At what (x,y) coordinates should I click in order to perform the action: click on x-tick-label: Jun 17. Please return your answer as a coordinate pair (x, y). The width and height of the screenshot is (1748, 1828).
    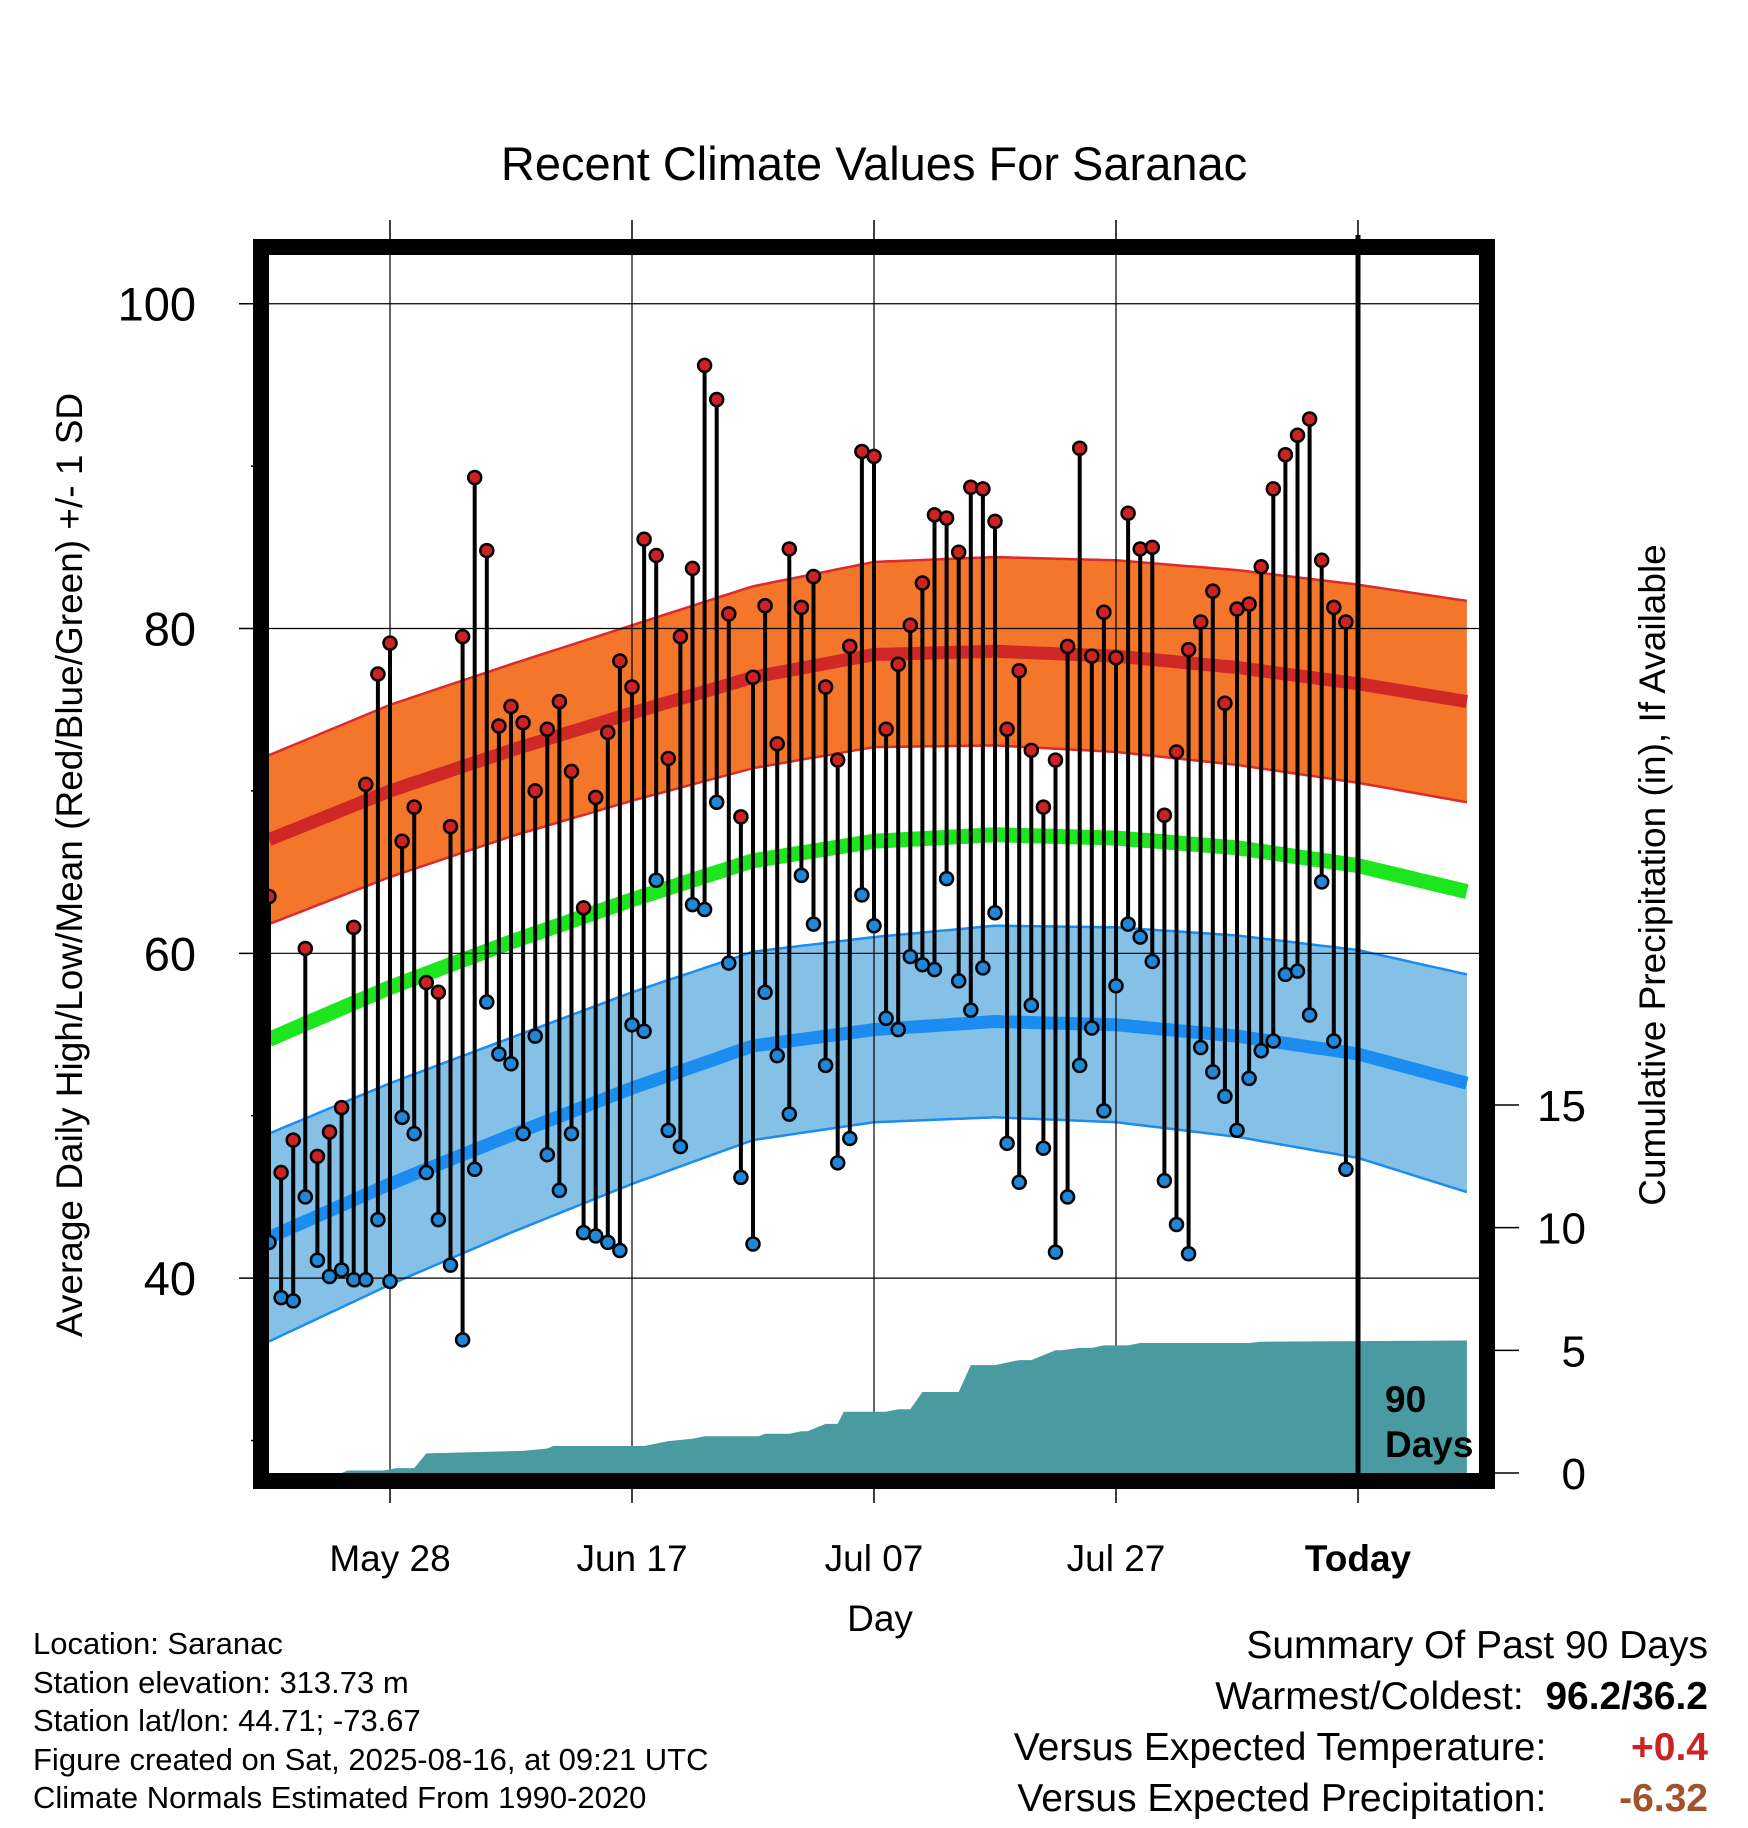
    Looking at the image, I should click on (631, 1558).